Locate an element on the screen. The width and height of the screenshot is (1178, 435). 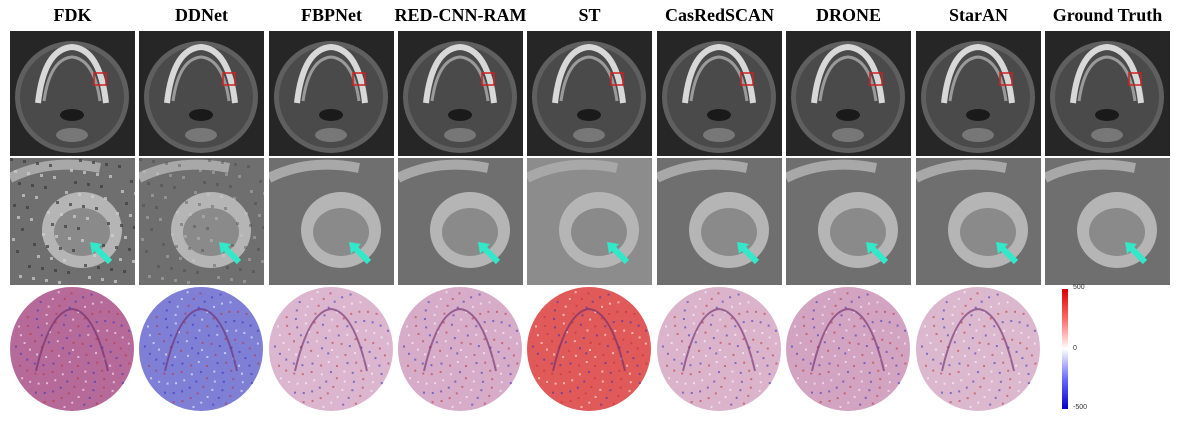
method-title: RED-CNN-RAM is located at coordinates (460, 15).